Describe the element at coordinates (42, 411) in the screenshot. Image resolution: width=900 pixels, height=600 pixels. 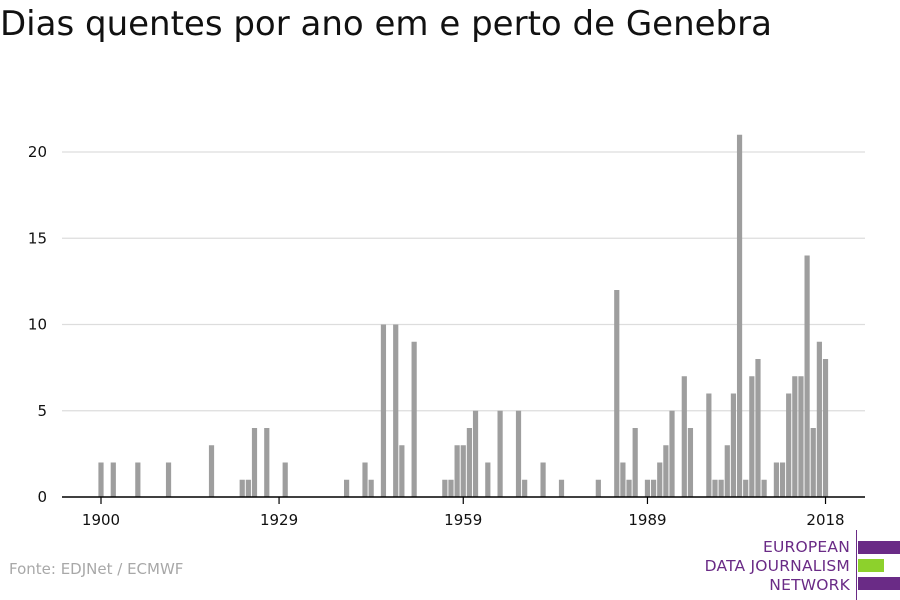
I see `y-tick-label: 5` at that location.